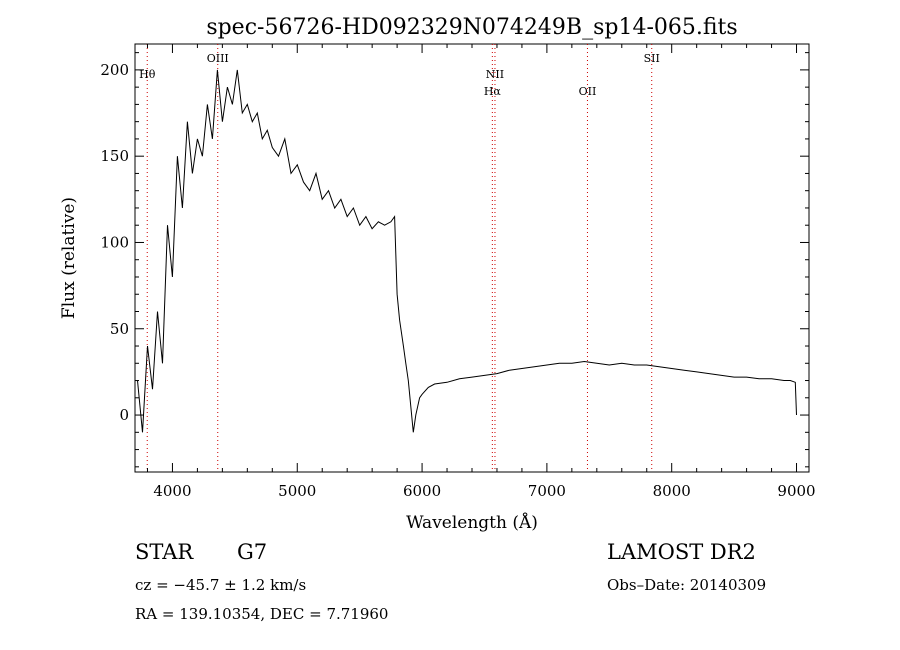  What do you see at coordinates (114, 70) in the screenshot?
I see `y-tick-label: 200` at bounding box center [114, 70].